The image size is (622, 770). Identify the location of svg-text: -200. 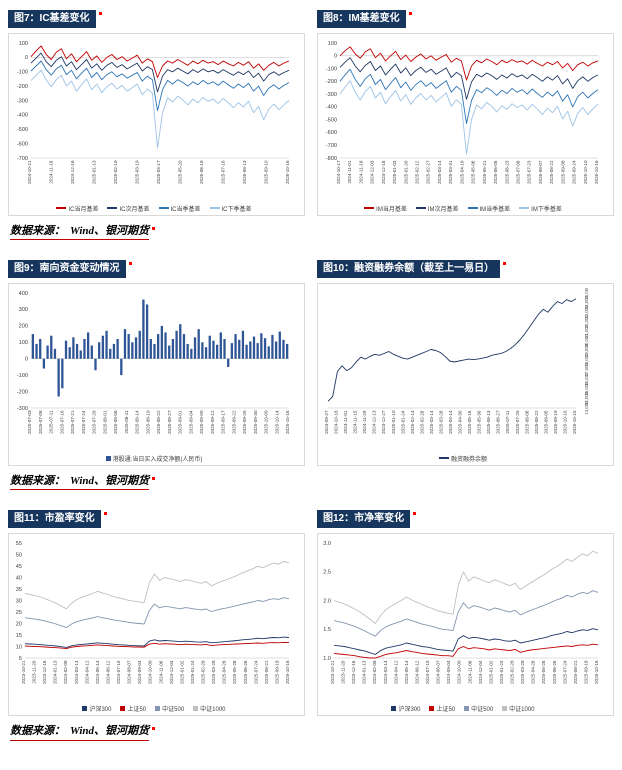
(22, 87).